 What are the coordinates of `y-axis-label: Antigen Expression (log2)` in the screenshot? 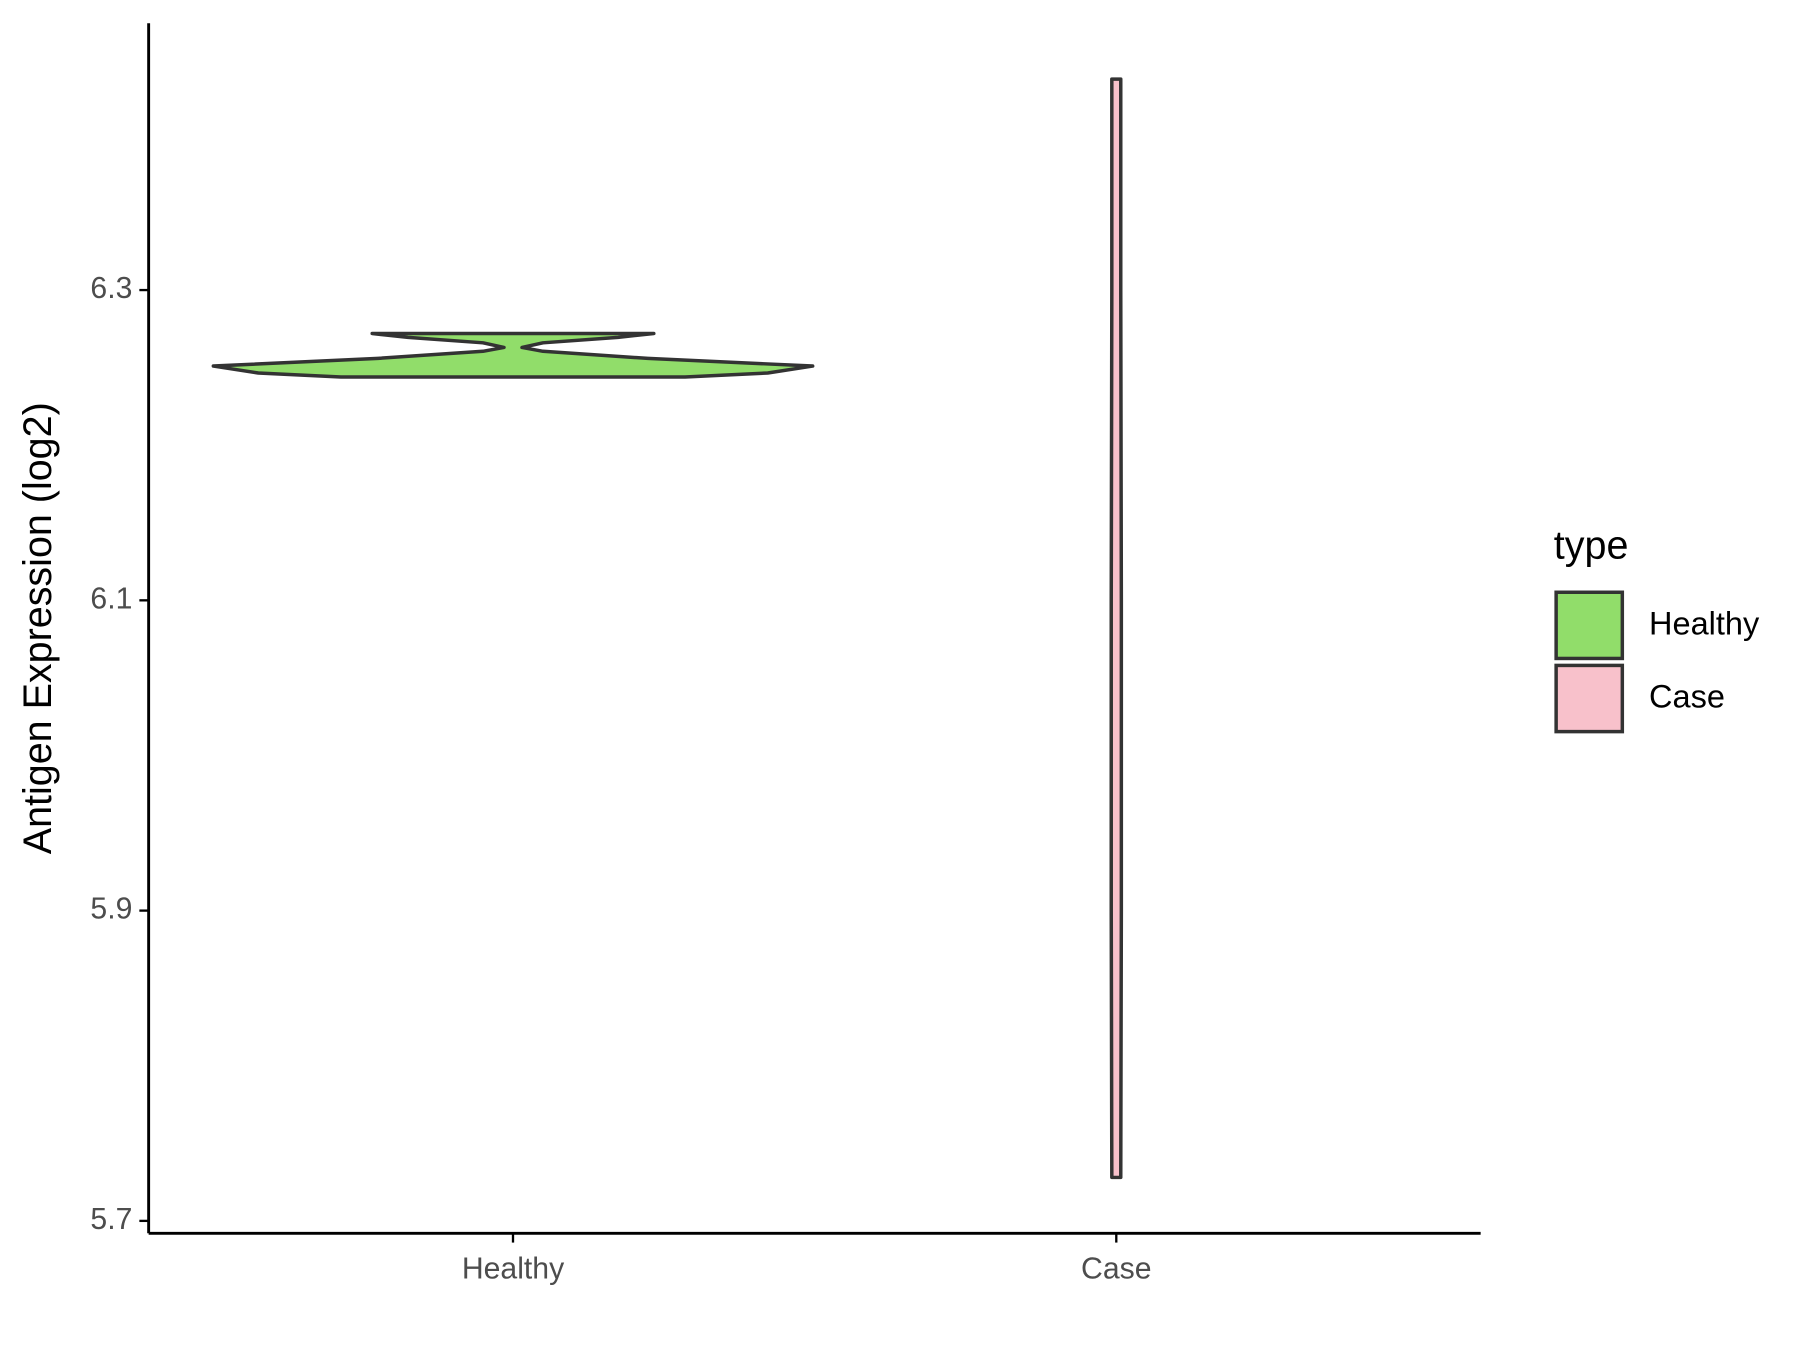 It's located at (38, 628).